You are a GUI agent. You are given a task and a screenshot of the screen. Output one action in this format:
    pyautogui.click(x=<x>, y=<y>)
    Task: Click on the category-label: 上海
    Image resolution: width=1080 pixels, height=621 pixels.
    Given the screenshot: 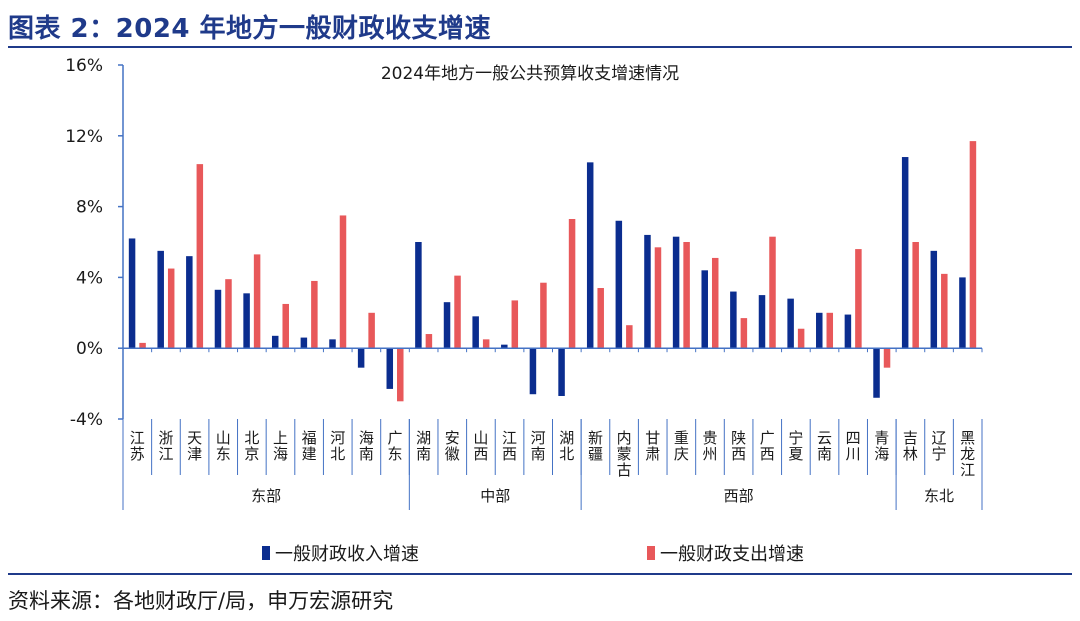 What is the action you would take?
    pyautogui.click(x=280, y=446)
    